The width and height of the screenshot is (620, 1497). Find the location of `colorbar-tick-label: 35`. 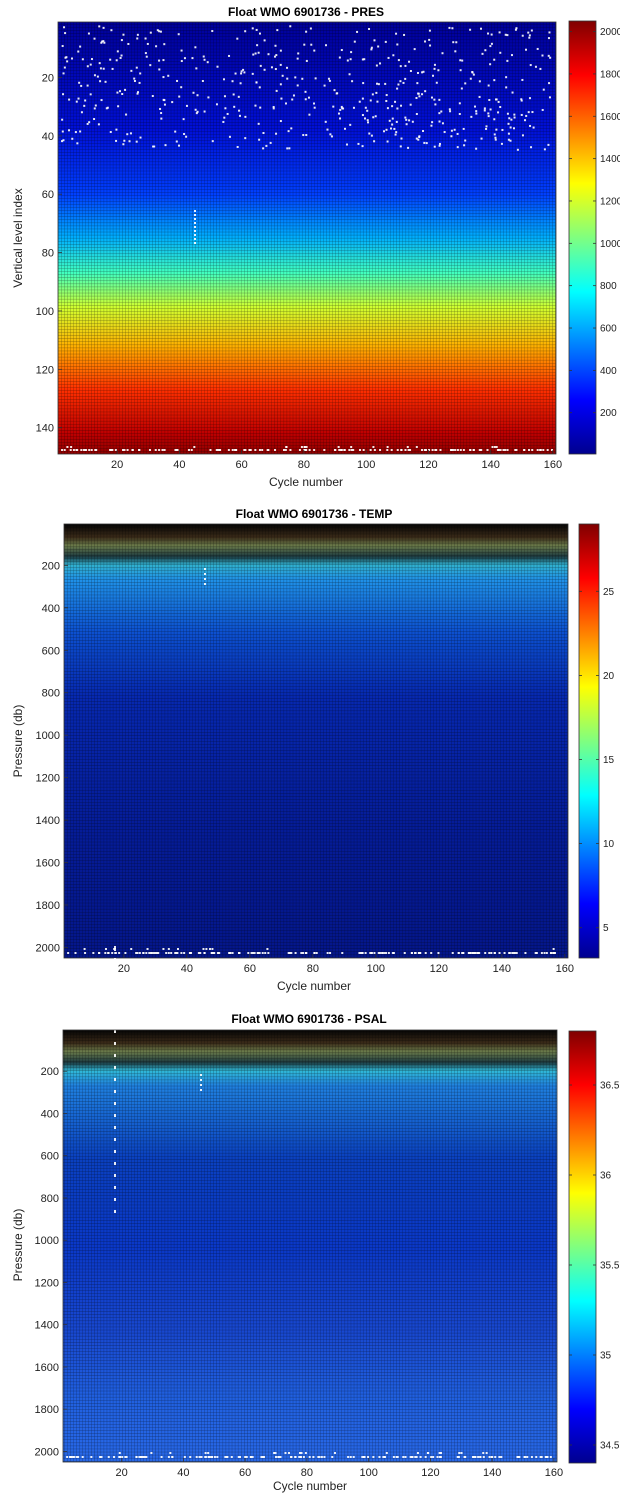

colorbar-tick-label: 35 is located at coordinates (606, 1356).